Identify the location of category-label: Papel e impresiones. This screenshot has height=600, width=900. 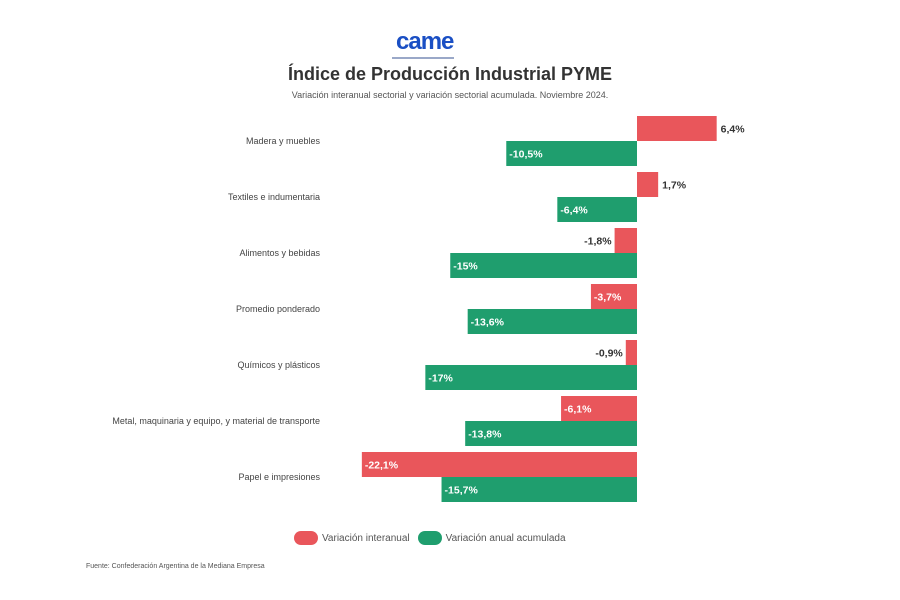
(279, 477).